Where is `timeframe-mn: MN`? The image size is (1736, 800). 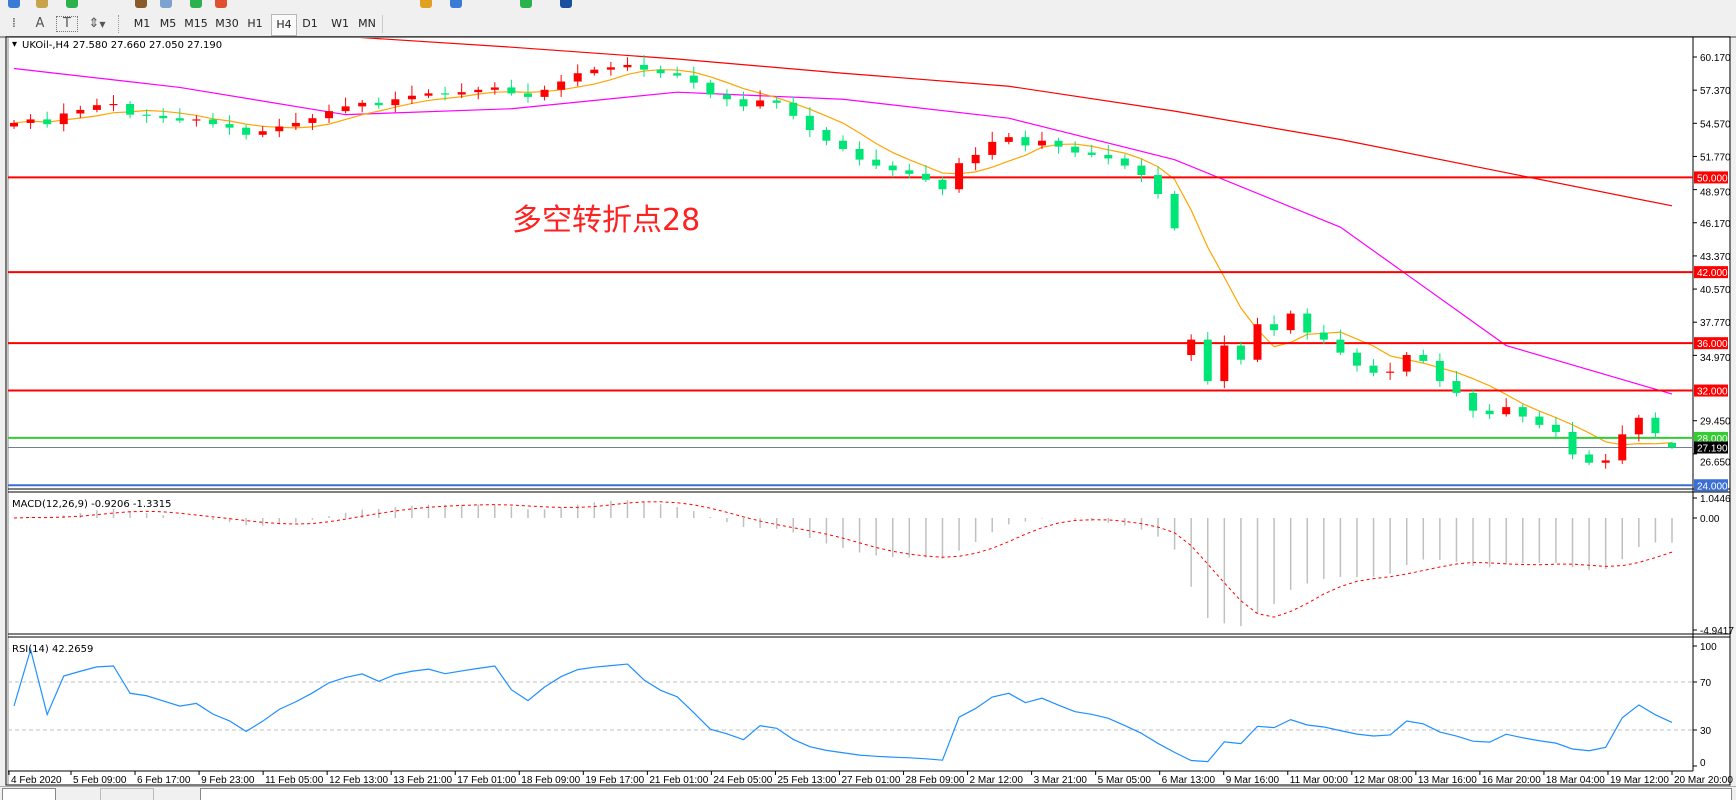
timeframe-mn: MN is located at coordinates (367, 23).